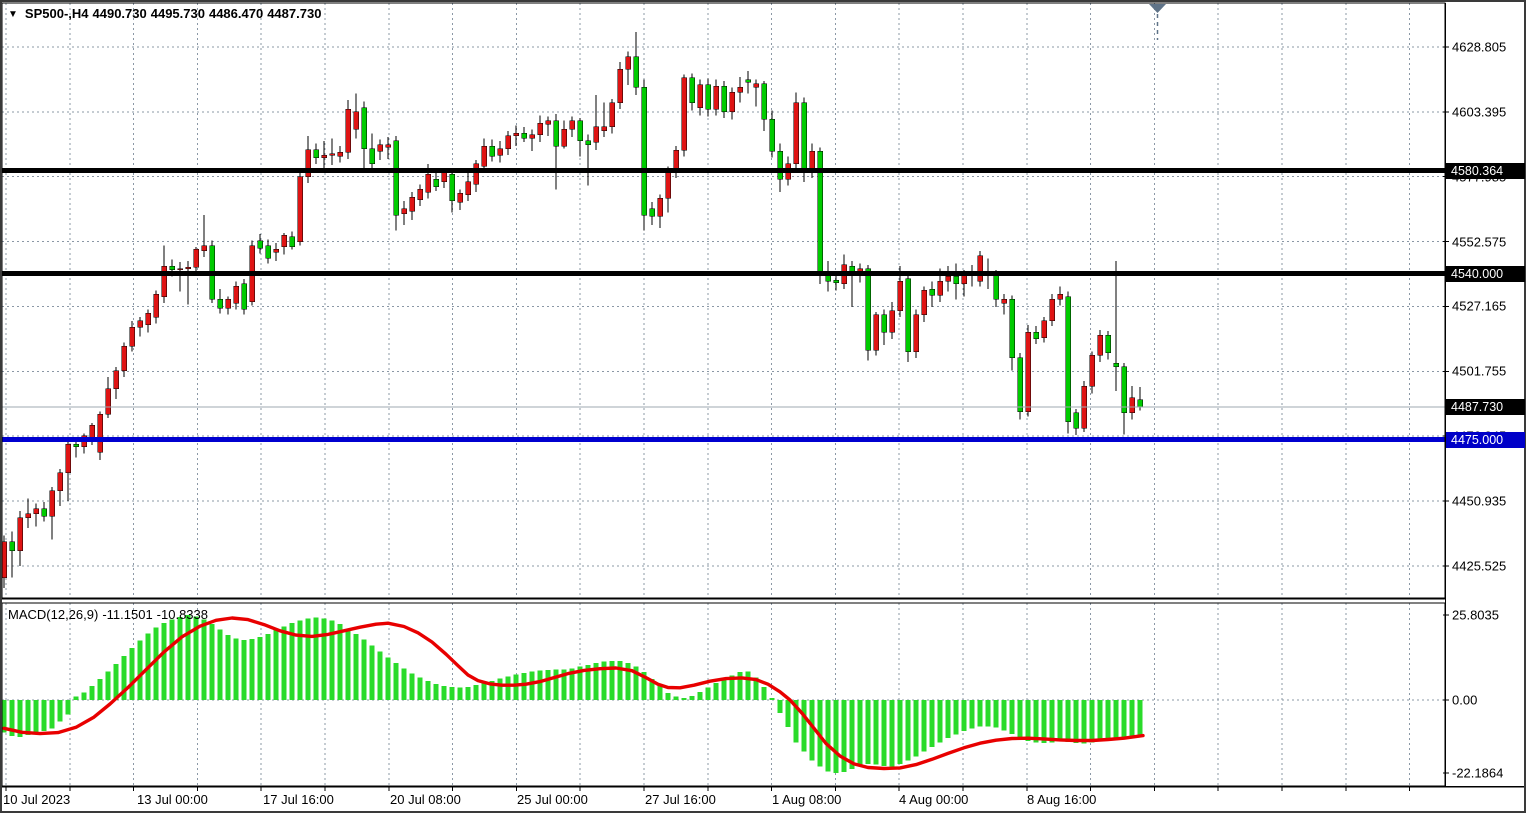 Image resolution: width=1526 pixels, height=813 pixels. Describe the element at coordinates (1157, 22) in the screenshot. I see `chart-shift-marker` at that location.